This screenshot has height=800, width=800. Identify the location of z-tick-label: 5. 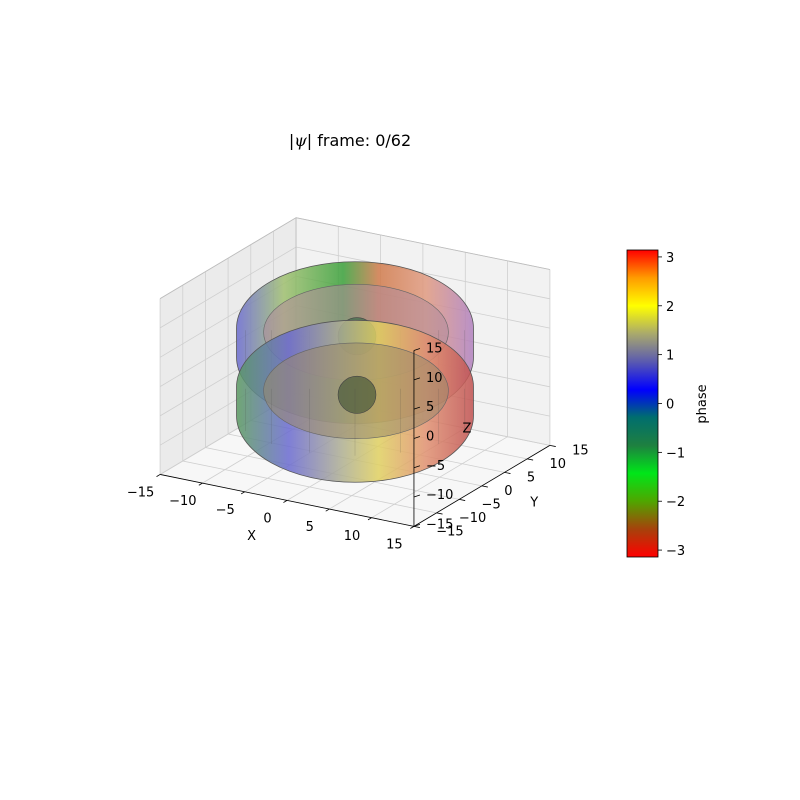
(430, 407).